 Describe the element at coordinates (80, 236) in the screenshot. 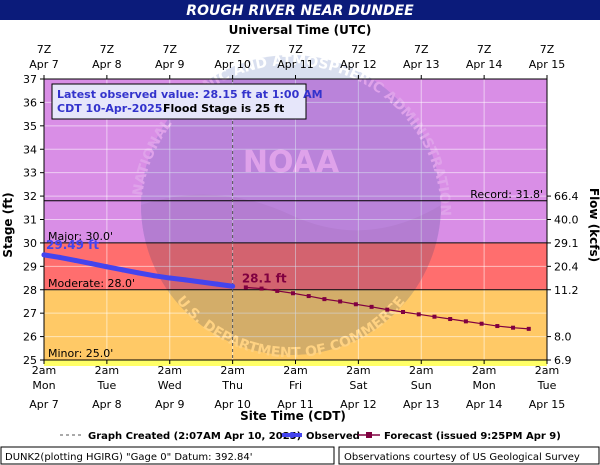

I see `threshold-label: Major: 30.0'` at that location.